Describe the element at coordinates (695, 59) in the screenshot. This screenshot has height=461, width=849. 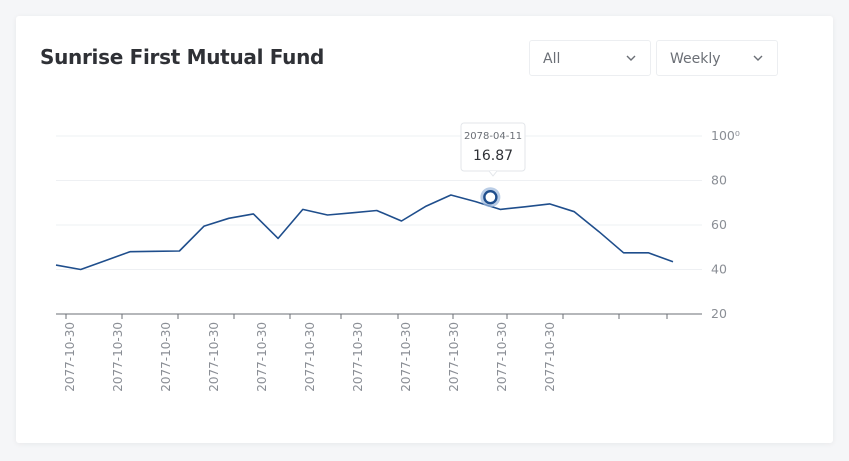
I see `period-select-value: Weekly` at that location.